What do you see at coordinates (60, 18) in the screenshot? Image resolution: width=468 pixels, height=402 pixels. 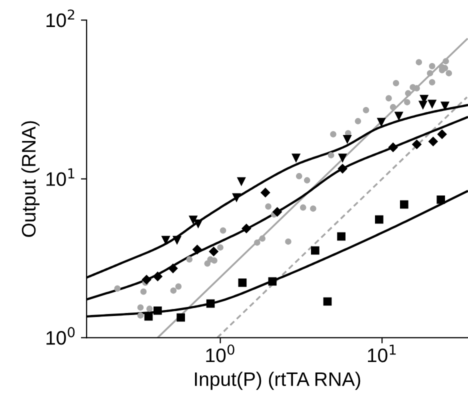 I see `y-tick-label: 10$^{2}$` at bounding box center [60, 18].